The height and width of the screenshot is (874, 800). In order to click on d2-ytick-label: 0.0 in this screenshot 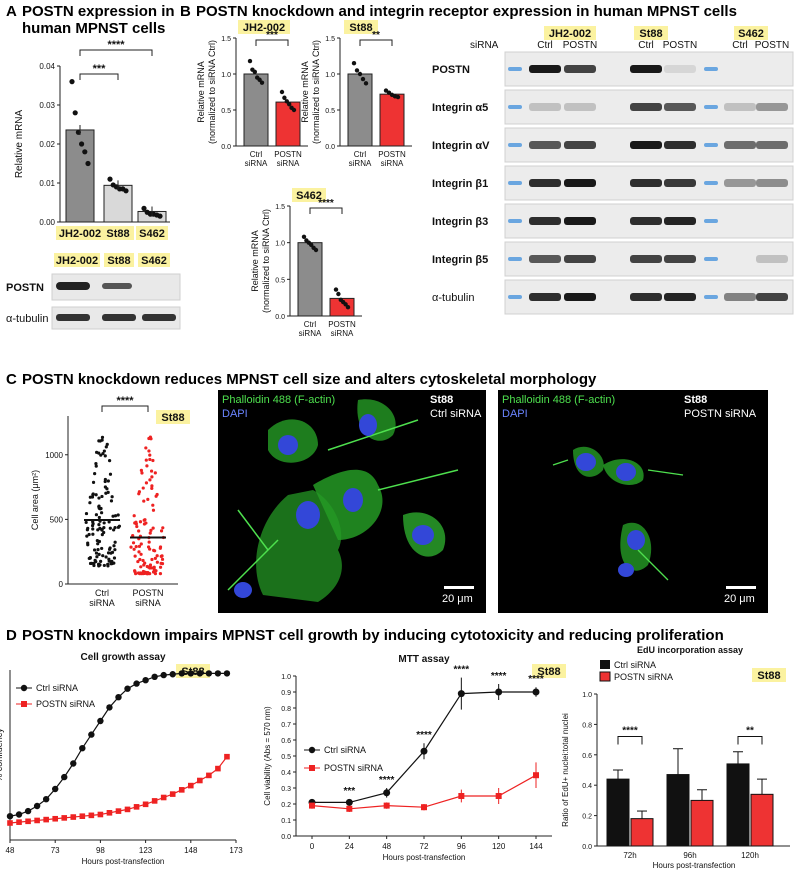, I will do `click(286, 837)`.